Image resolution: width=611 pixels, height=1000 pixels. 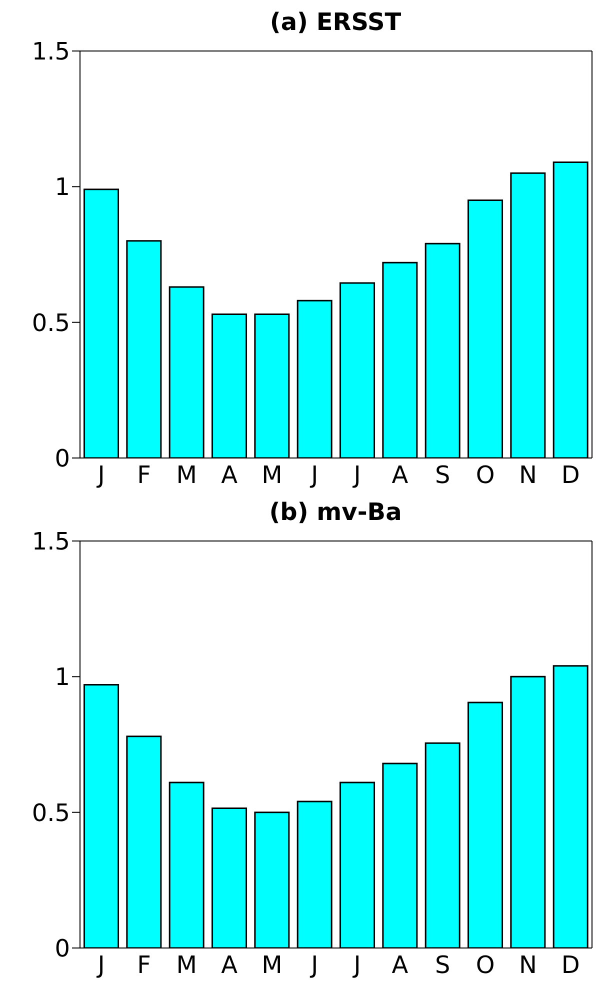 What do you see at coordinates (335, 23) in the screenshot?
I see `chart-title: (a) ERSST` at bounding box center [335, 23].